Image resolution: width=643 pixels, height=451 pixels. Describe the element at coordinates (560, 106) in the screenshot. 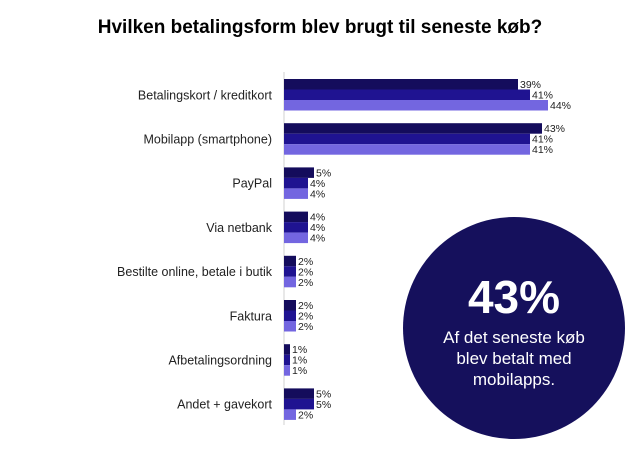

I see `data-label: 44%` at that location.